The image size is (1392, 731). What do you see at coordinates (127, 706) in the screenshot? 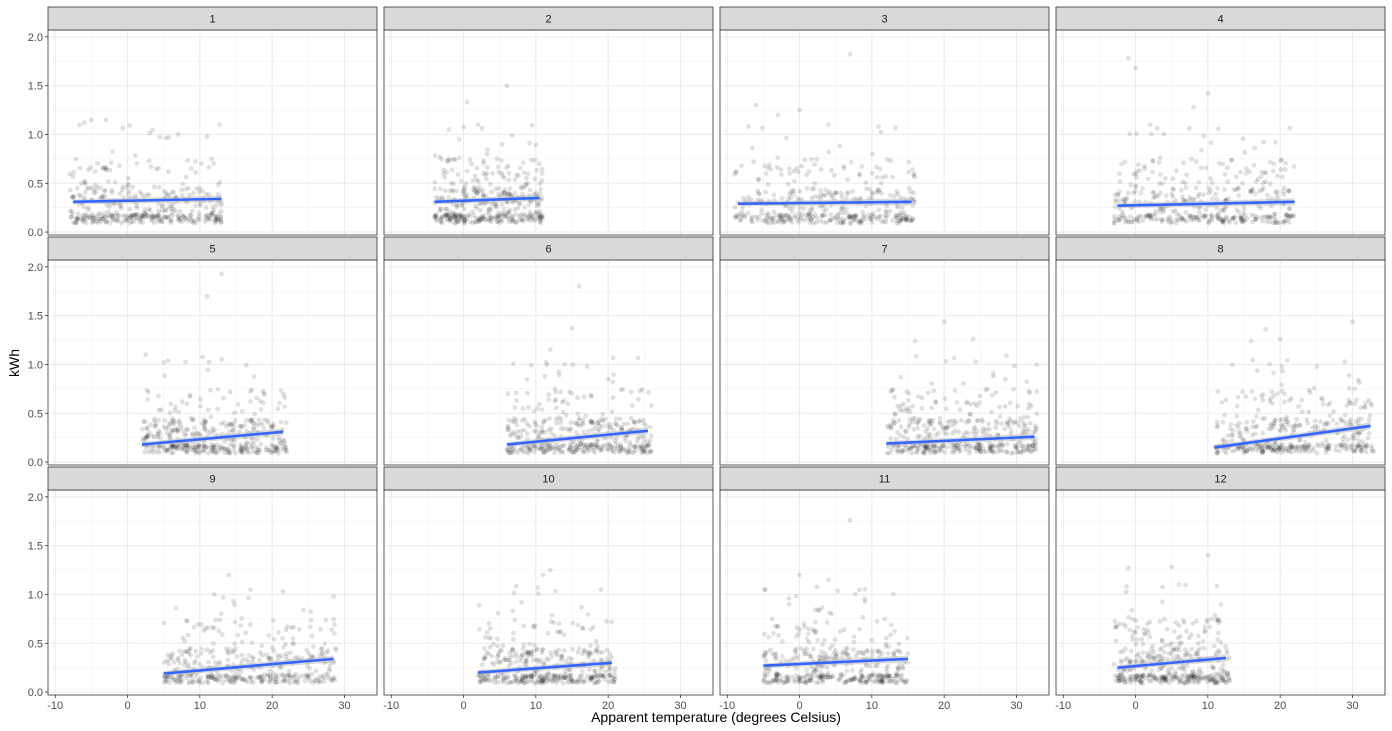
I see `x-tick-label: 0` at bounding box center [127, 706].